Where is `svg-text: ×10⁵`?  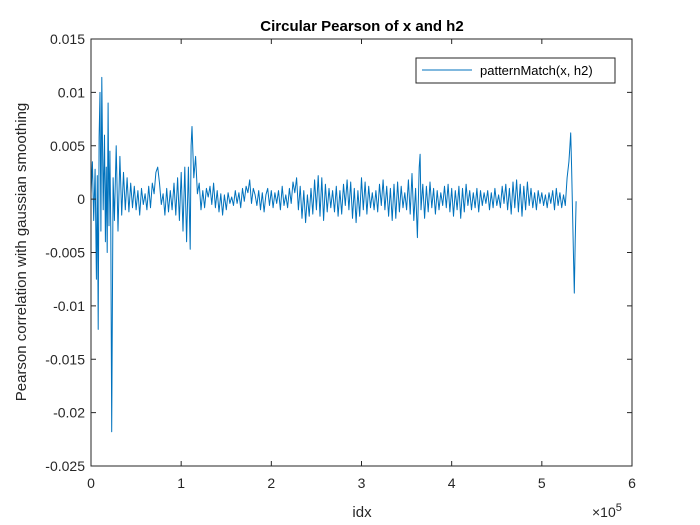
svg-text: ×10⁵ is located at coordinates (607, 511).